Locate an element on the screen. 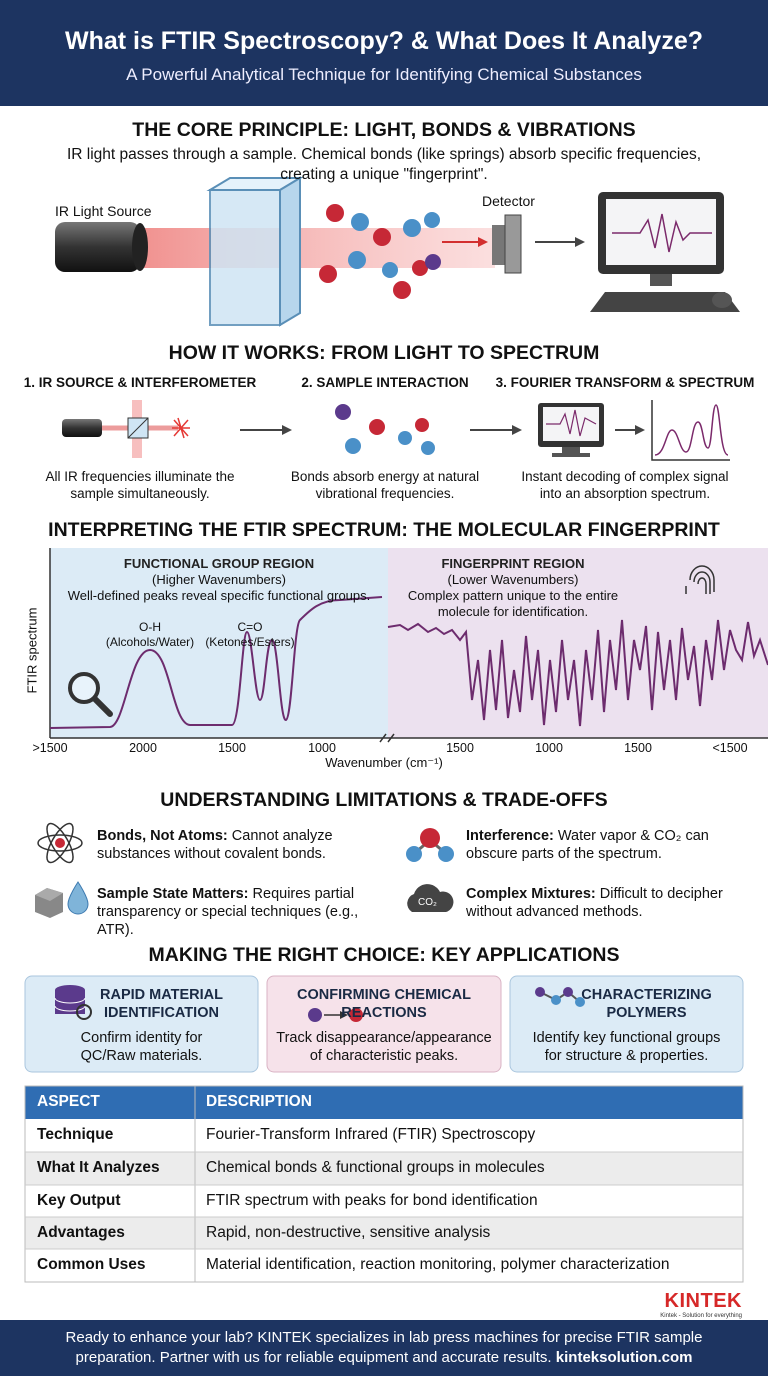 The height and width of the screenshot is (1376, 768). region-subtitle: (Higher Wavenumbers) is located at coordinates (219, 579).